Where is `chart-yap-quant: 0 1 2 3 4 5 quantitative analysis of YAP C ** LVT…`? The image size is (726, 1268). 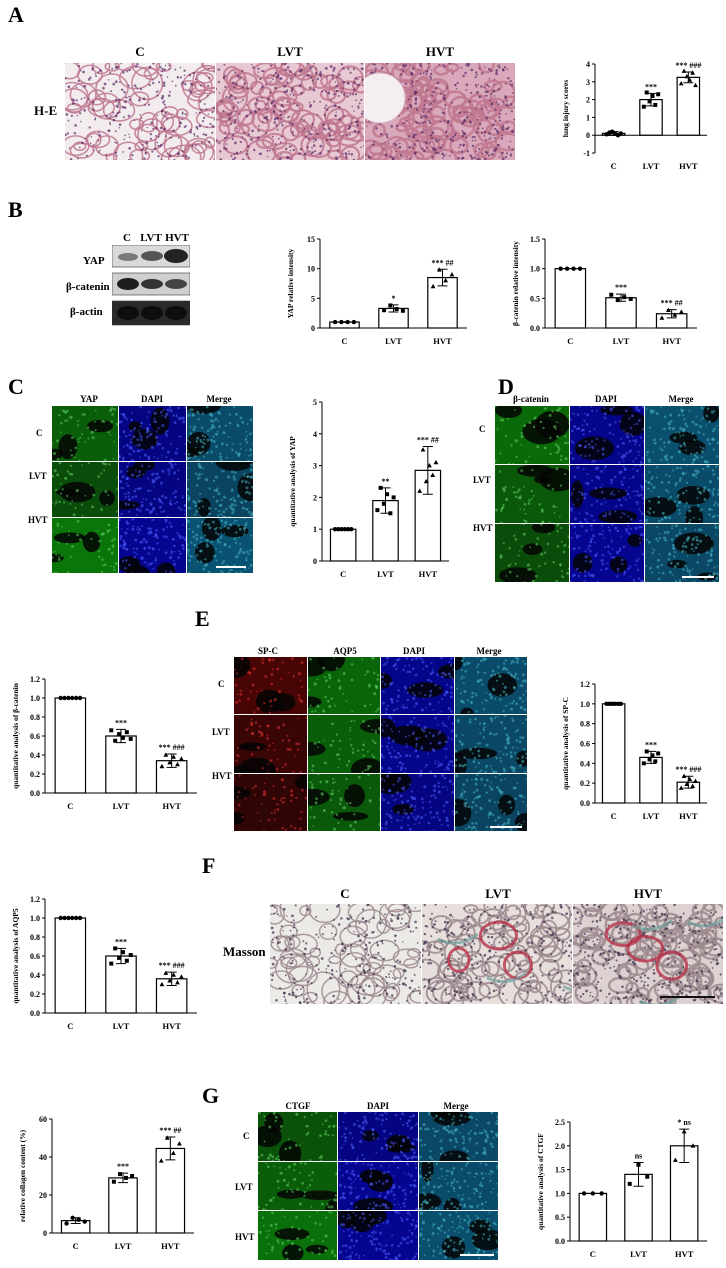 chart-yap-quant: 0 1 2 3 4 5 quantitative analysis of YAP C ** LVT… is located at coordinates (369, 485).